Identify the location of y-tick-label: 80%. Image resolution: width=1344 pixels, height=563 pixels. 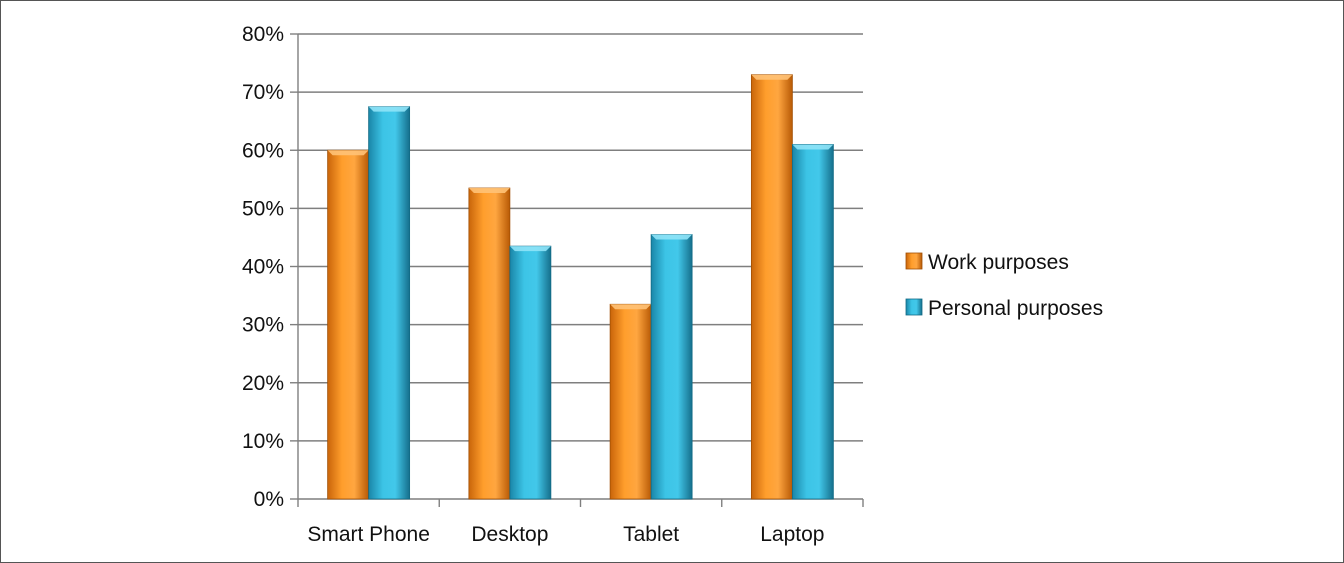
(263, 34).